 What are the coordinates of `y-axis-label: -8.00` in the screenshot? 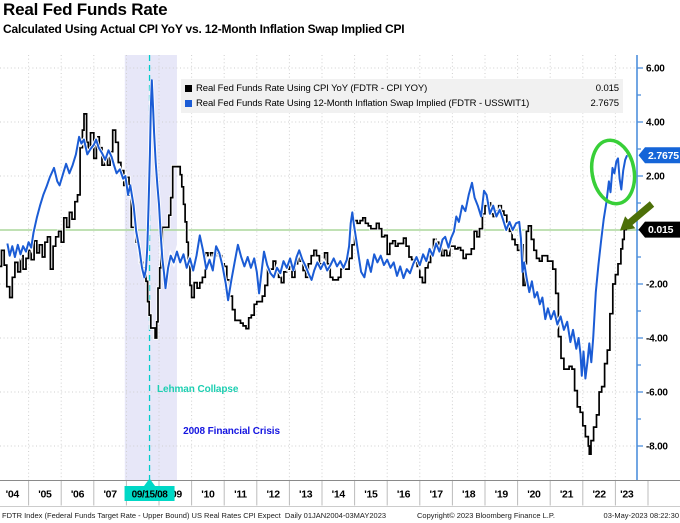 It's located at (657, 447).